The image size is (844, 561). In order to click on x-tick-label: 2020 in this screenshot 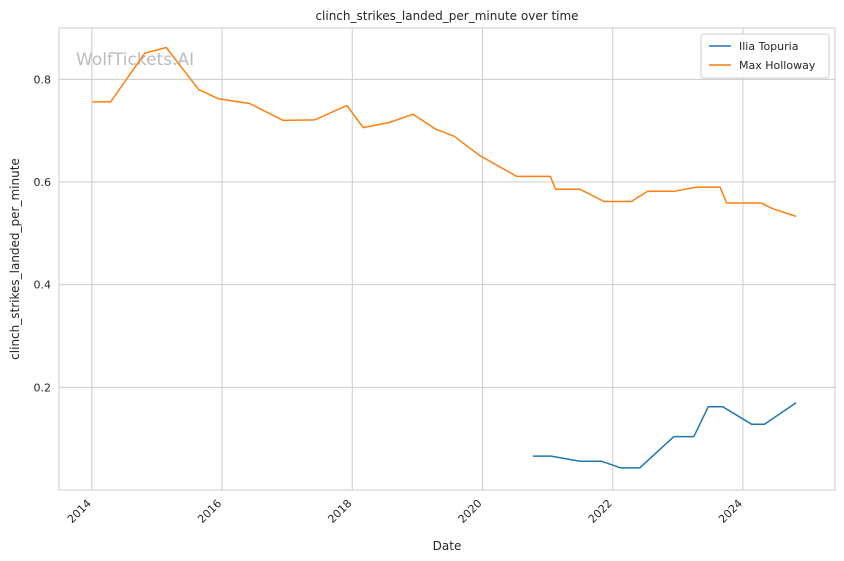, I will do `click(470, 511)`.